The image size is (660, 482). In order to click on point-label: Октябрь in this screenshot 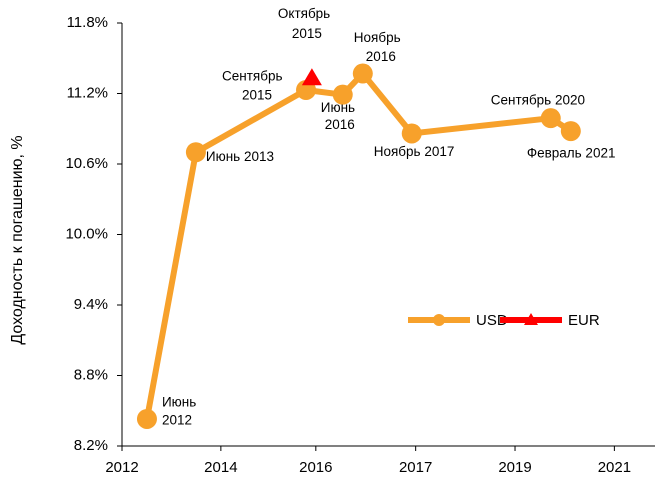, I will do `click(304, 13)`.